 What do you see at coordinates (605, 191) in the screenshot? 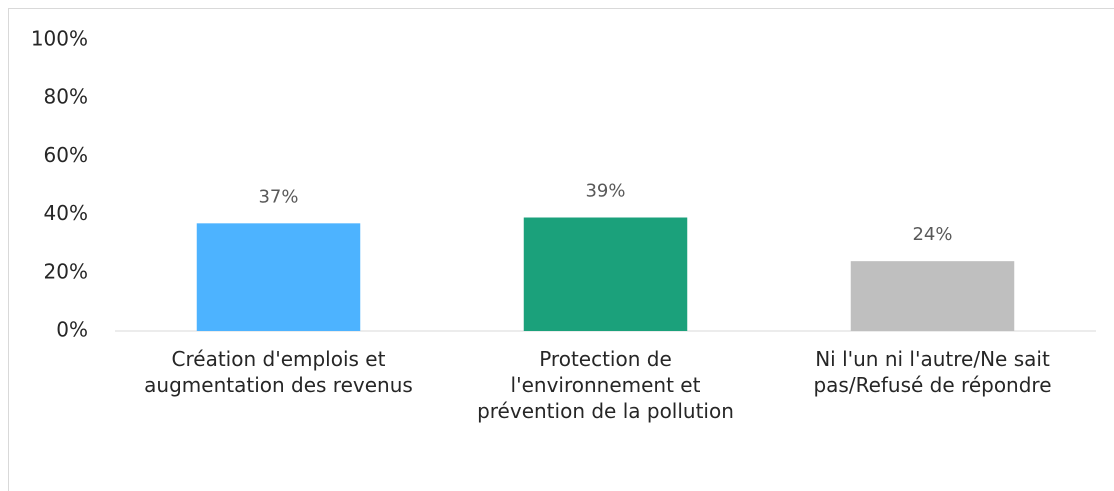
I see `value-label: 39%` at bounding box center [605, 191].